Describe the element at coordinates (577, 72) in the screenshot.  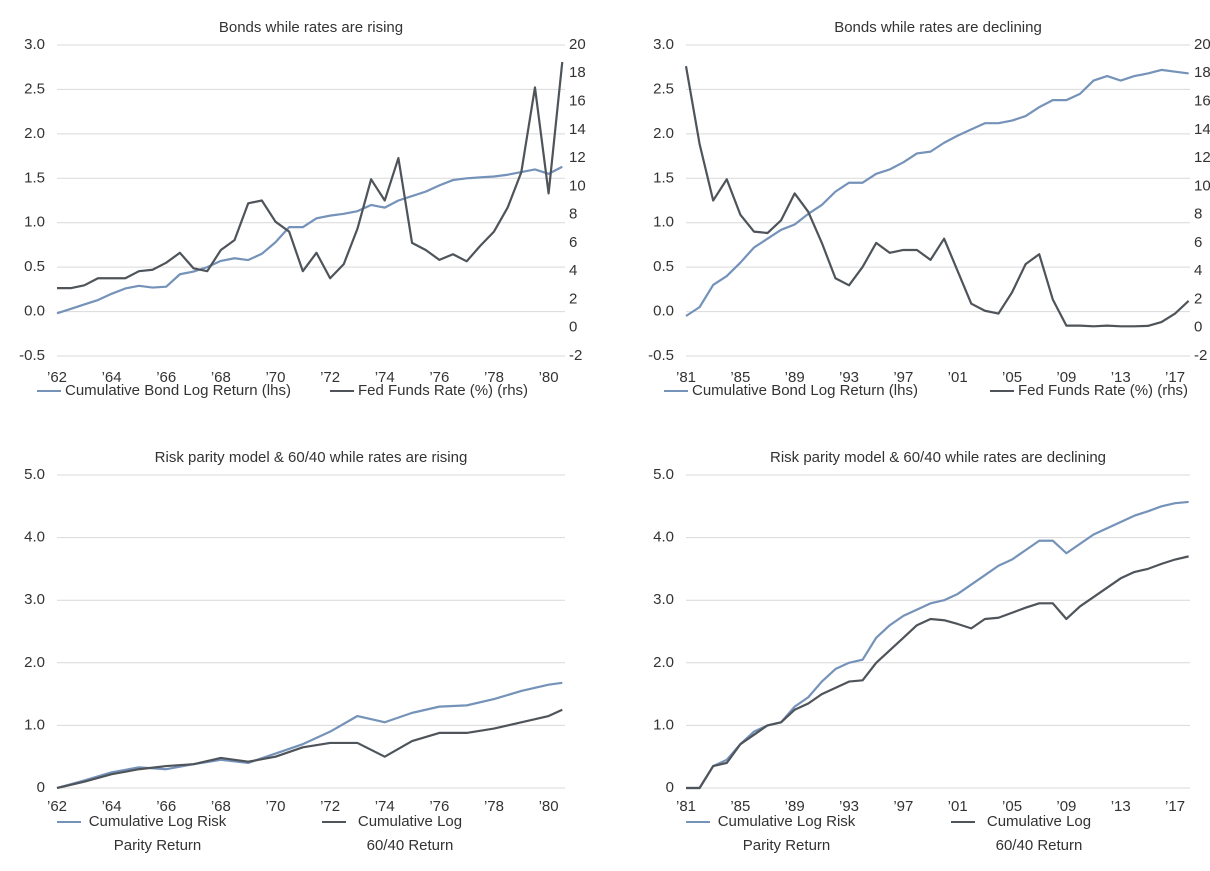
I see `y2-tick-label: 18` at that location.